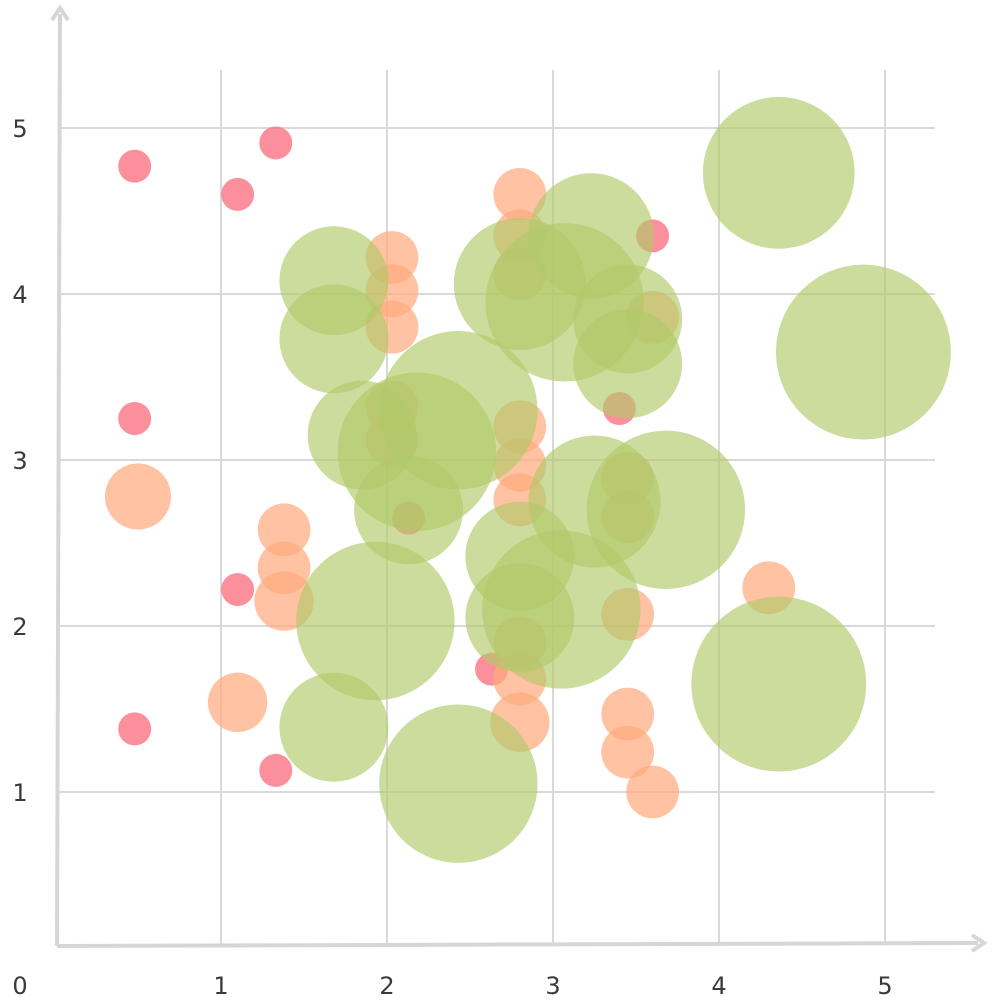 Image resolution: width=1000 pixels, height=1000 pixels. What do you see at coordinates (58, 480) in the screenshot?
I see `y-axis-line` at bounding box center [58, 480].